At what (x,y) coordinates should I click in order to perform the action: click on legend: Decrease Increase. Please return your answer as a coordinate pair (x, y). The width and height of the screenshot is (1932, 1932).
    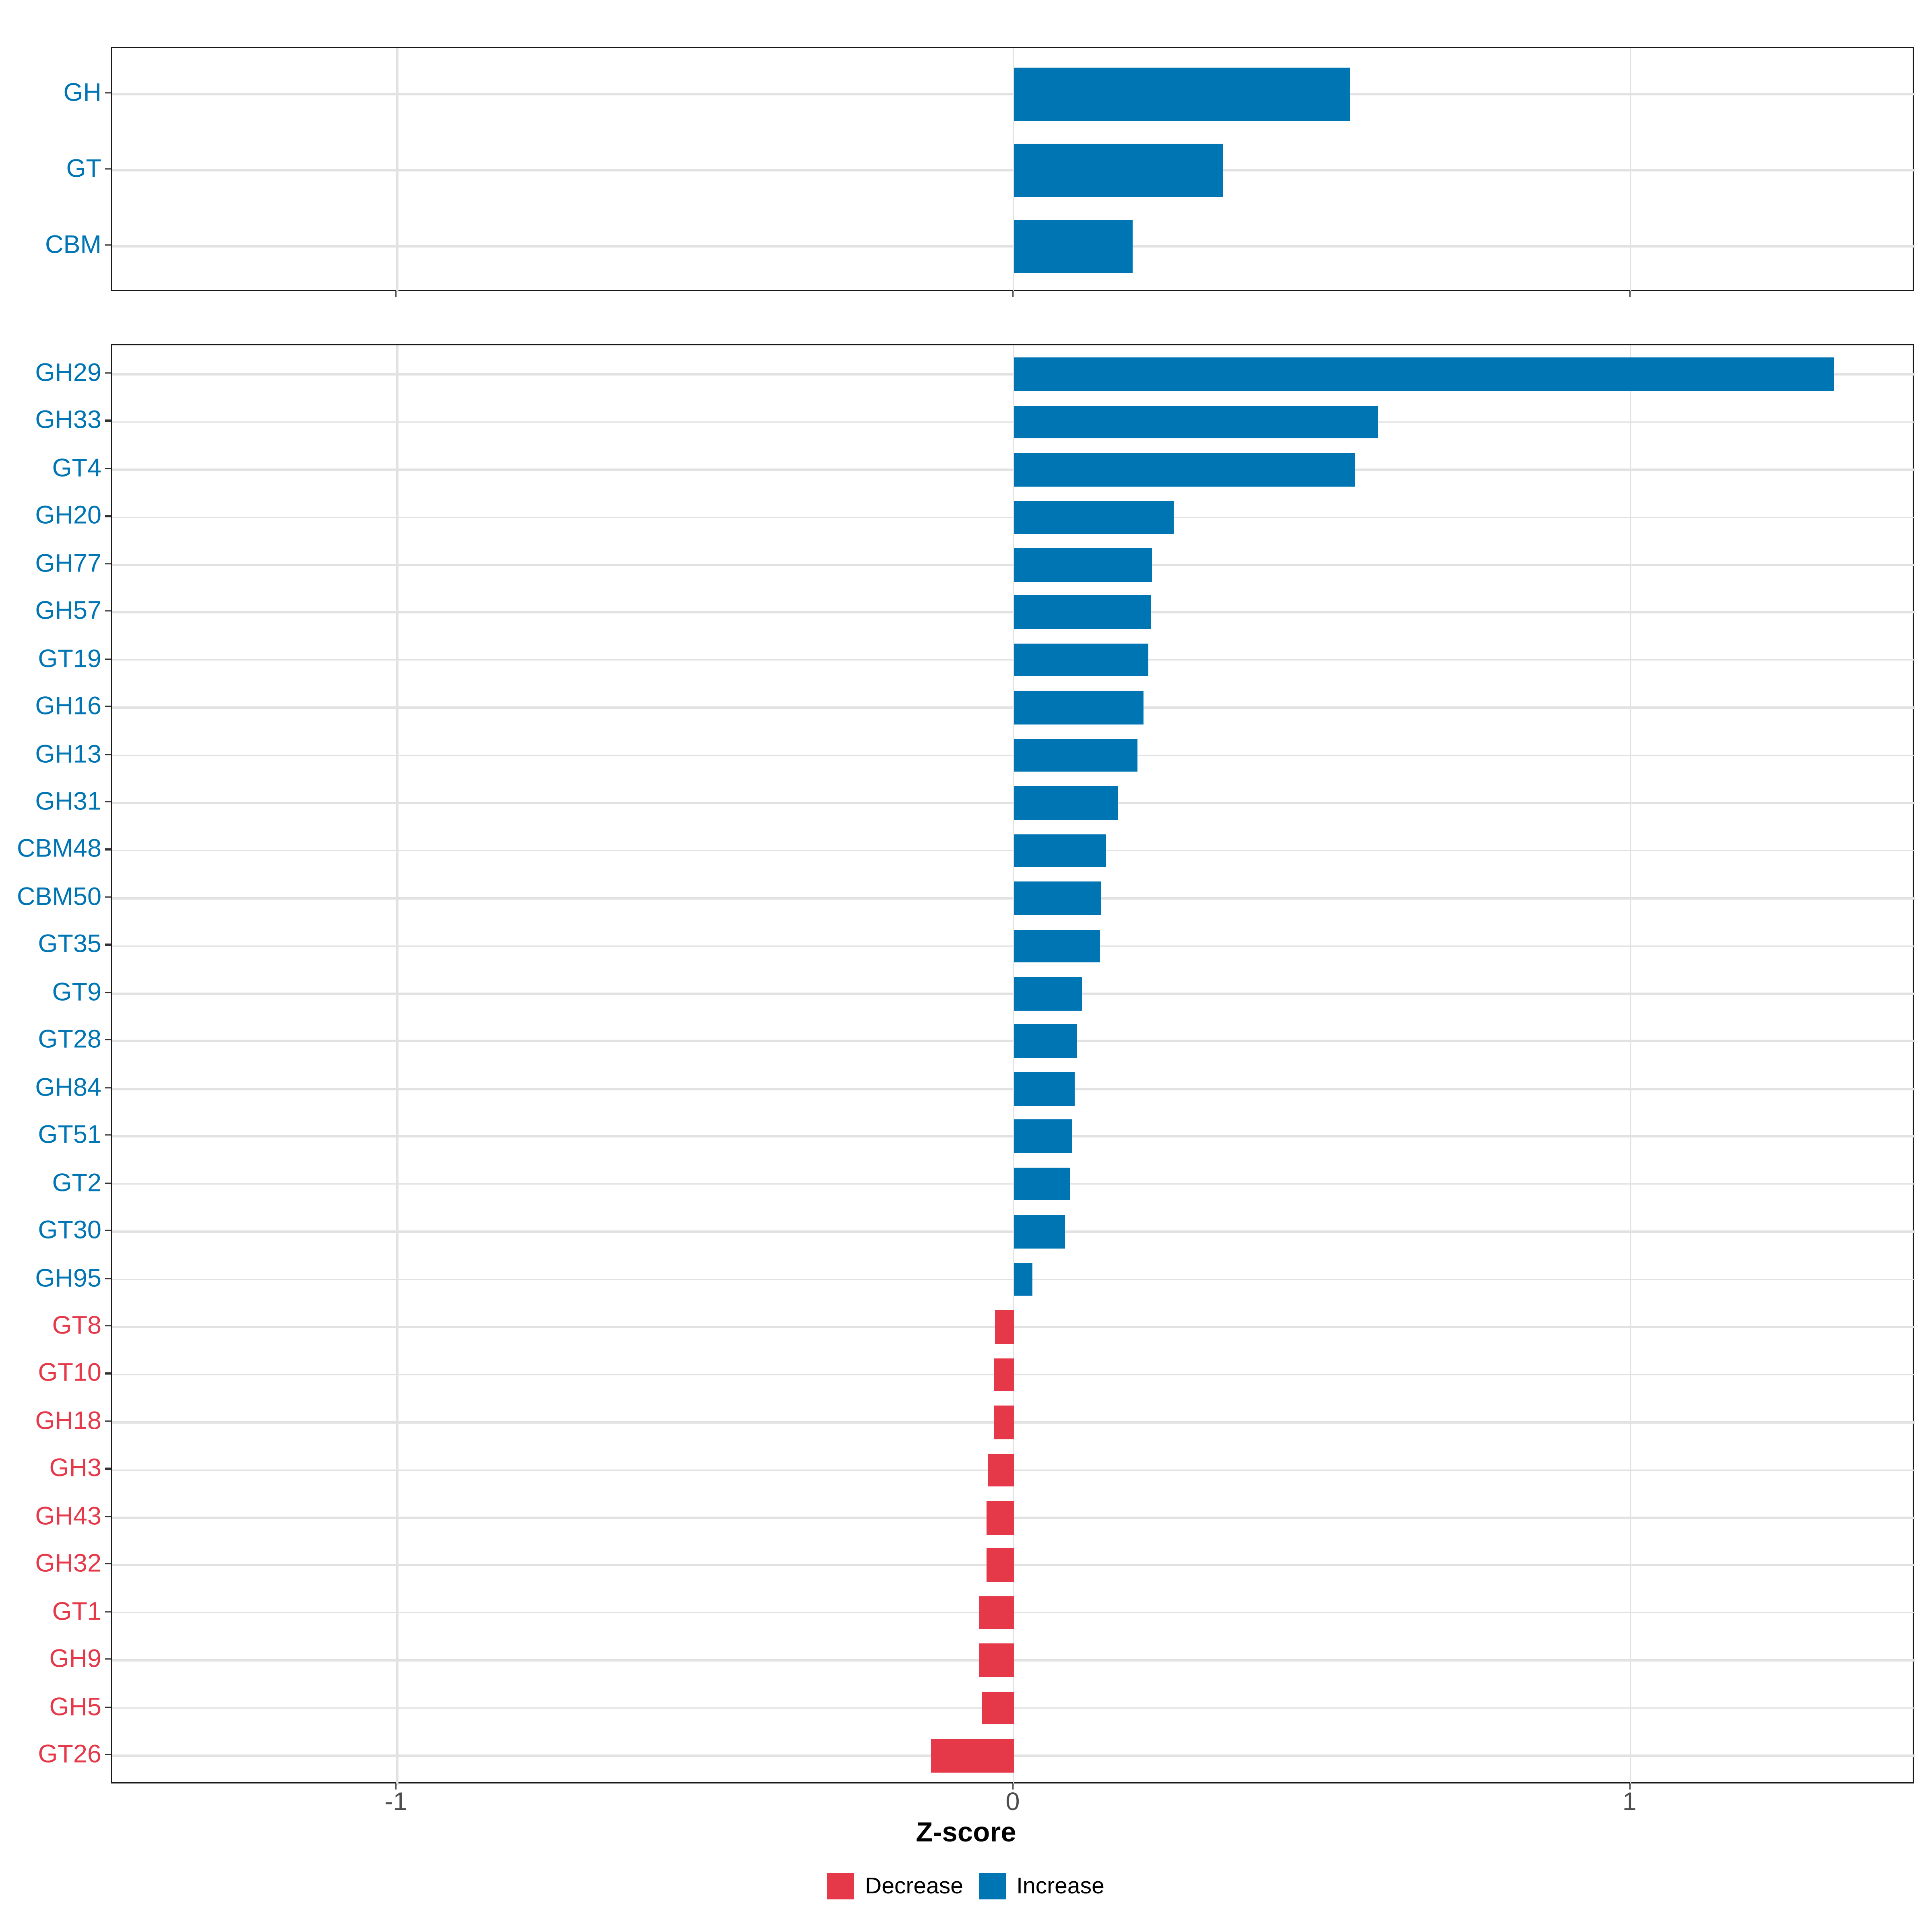
    Looking at the image, I should click on (966, 1886).